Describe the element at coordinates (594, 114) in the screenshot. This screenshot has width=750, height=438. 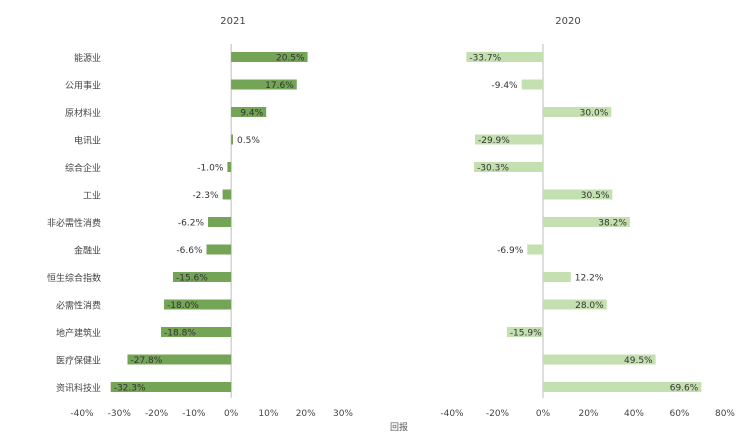
I see `data-label: 30.0%` at that location.